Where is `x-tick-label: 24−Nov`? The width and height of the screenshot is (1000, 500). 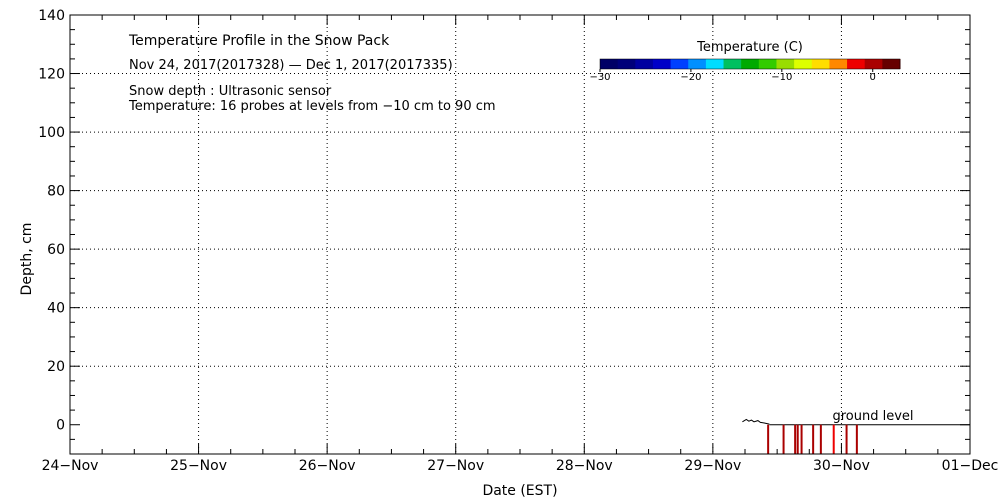
x-tick-label: 24−Nov is located at coordinates (70, 466).